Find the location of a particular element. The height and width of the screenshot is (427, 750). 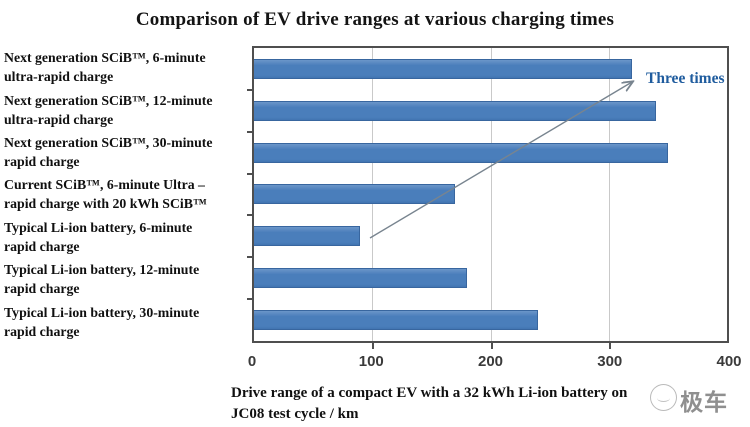

category-label-5-line1: Typical Li-ion battery, 12-minute is located at coordinates (102, 270).